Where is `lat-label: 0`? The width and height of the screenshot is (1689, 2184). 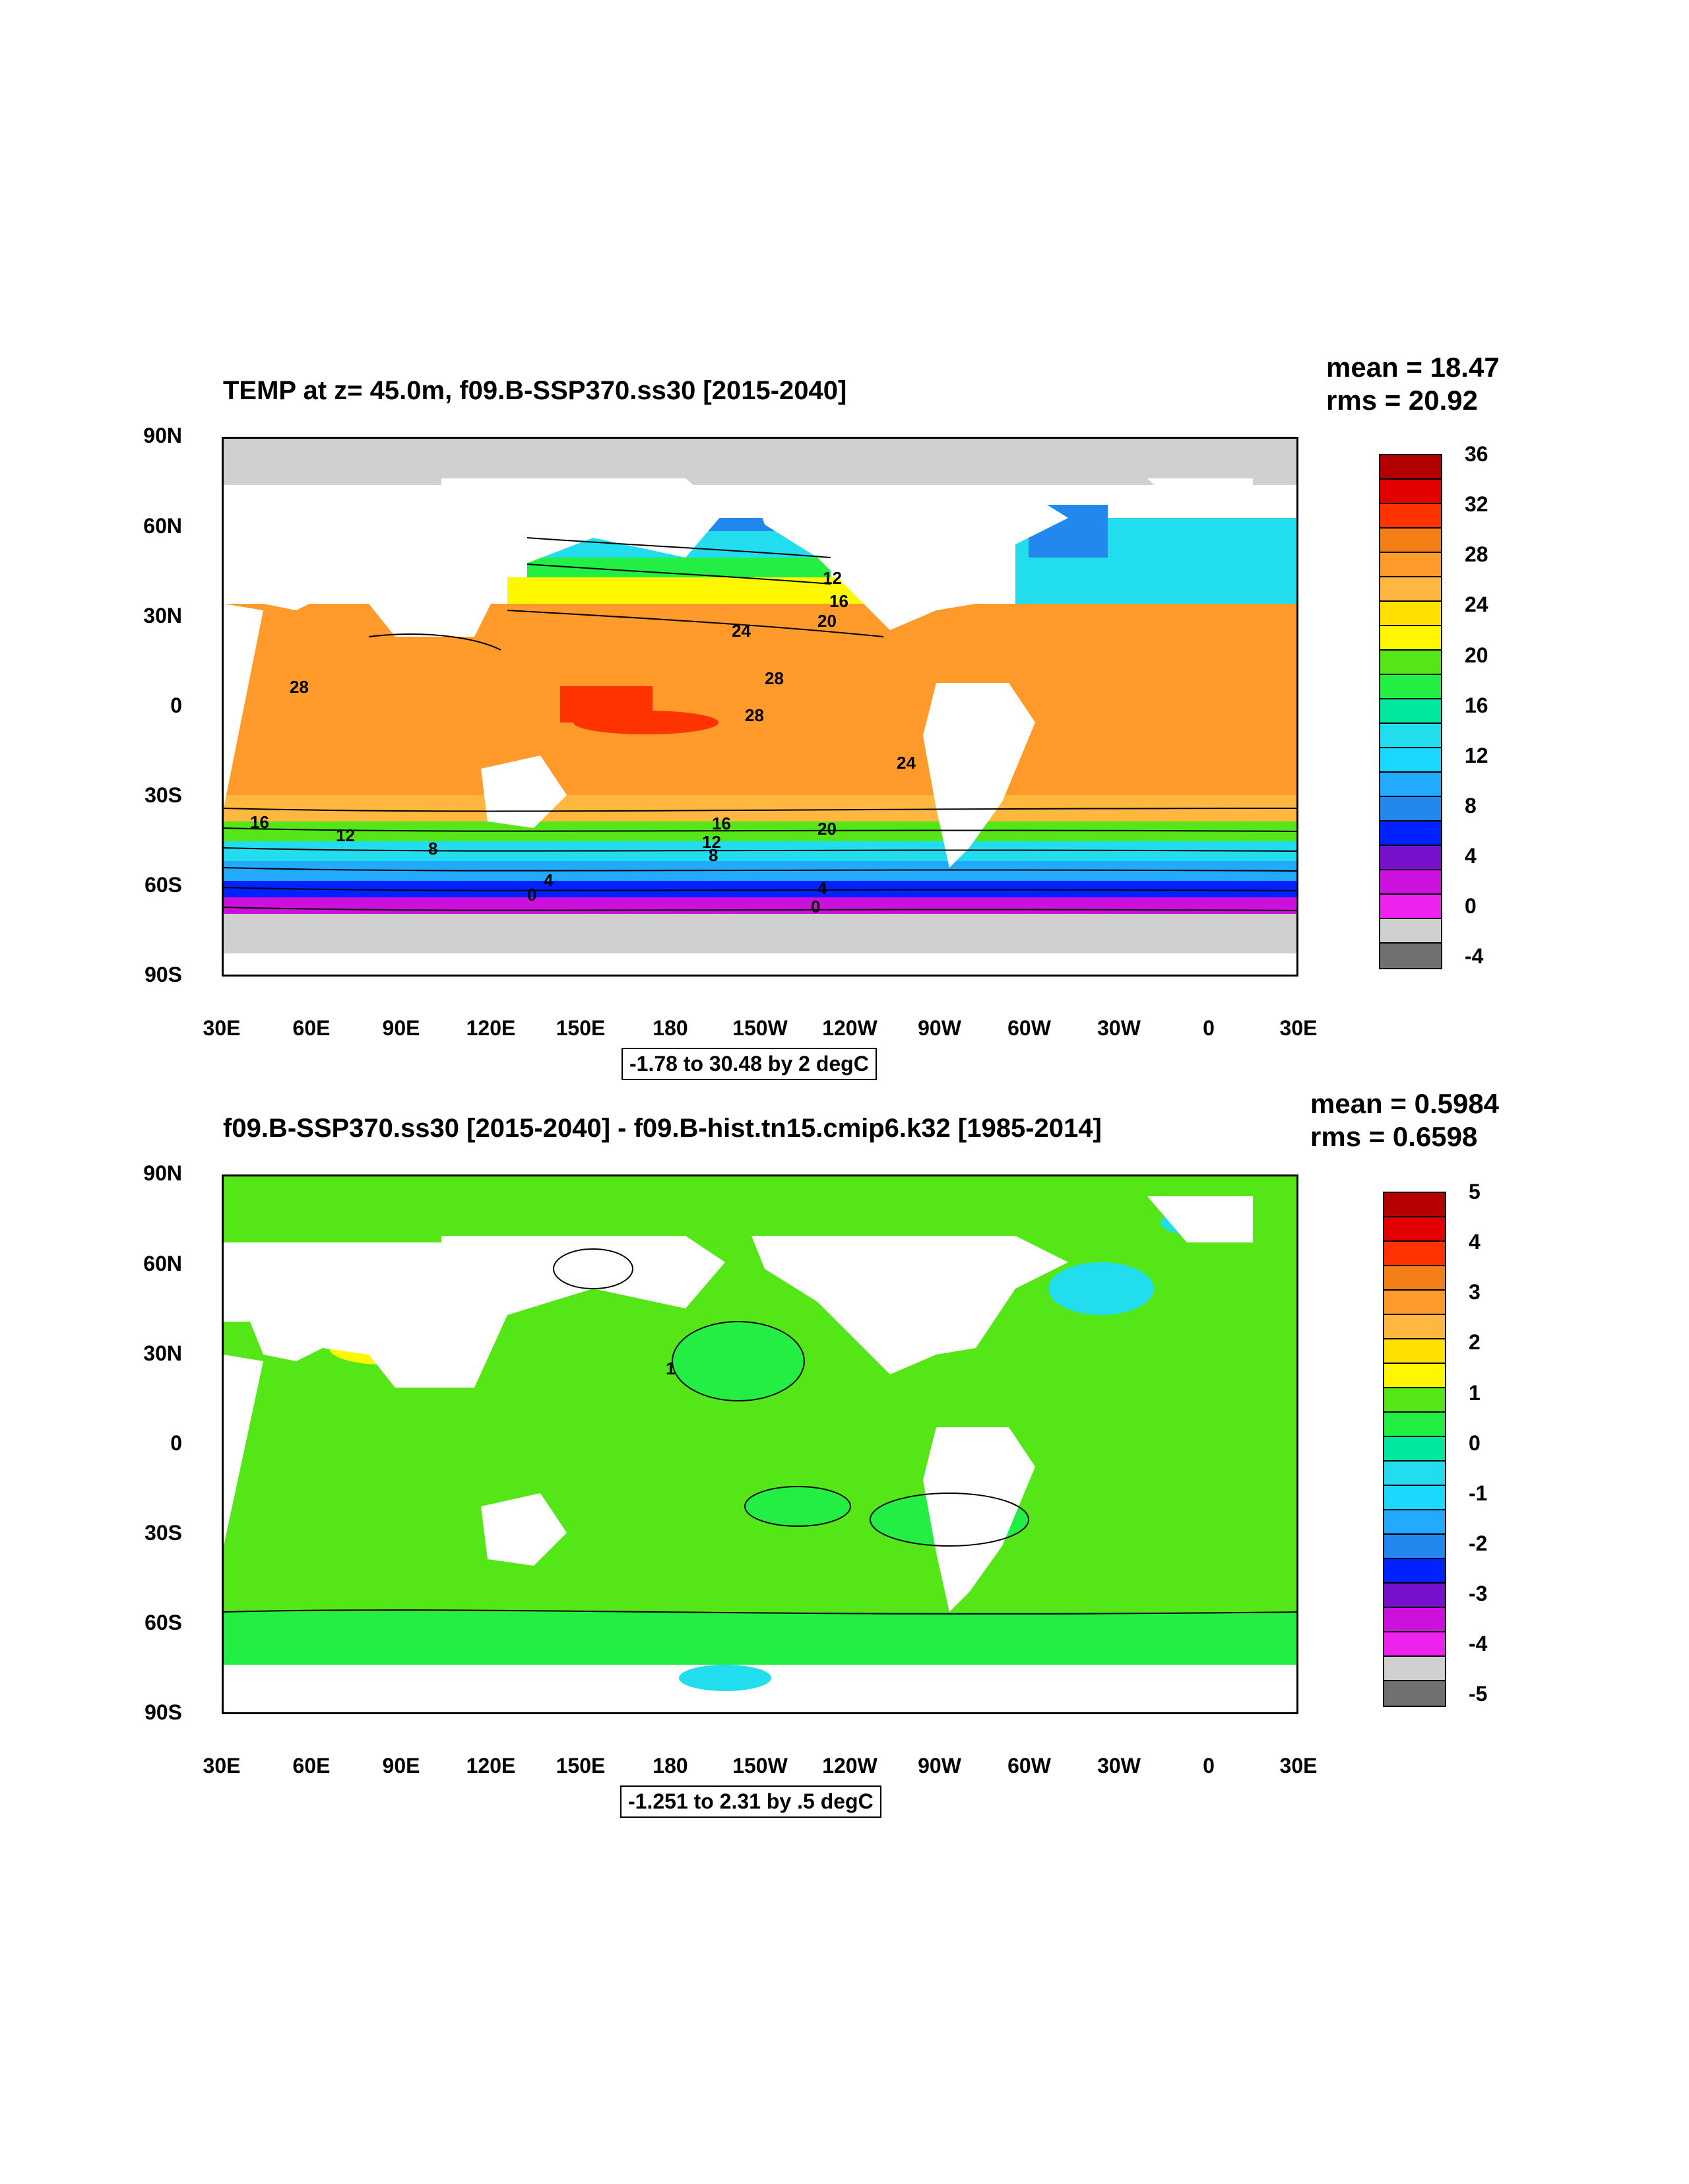
lat-label: 0 is located at coordinates (176, 1443).